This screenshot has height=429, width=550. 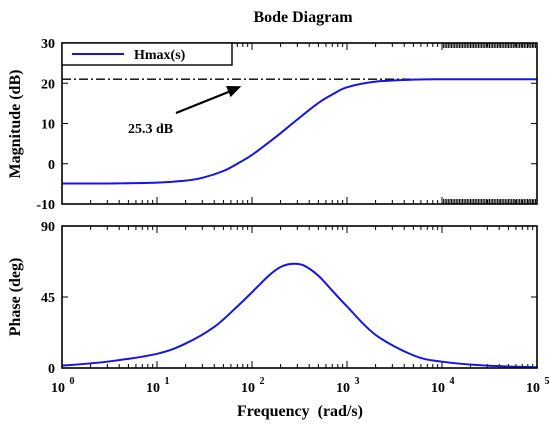 I want to click on magnitude-y-tick-label: 10, so click(x=48, y=125).